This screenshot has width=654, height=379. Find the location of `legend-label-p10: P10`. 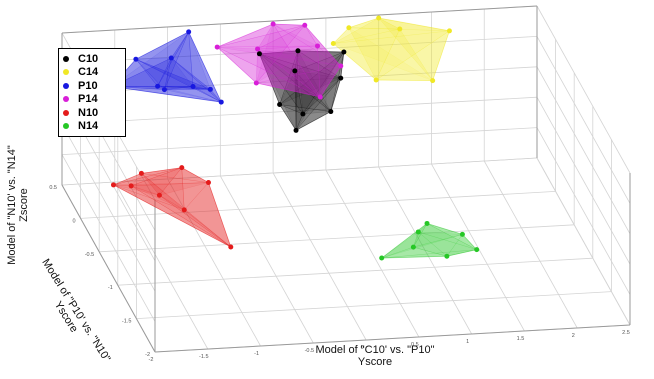

legend-label-p10: P10 is located at coordinates (88, 86).